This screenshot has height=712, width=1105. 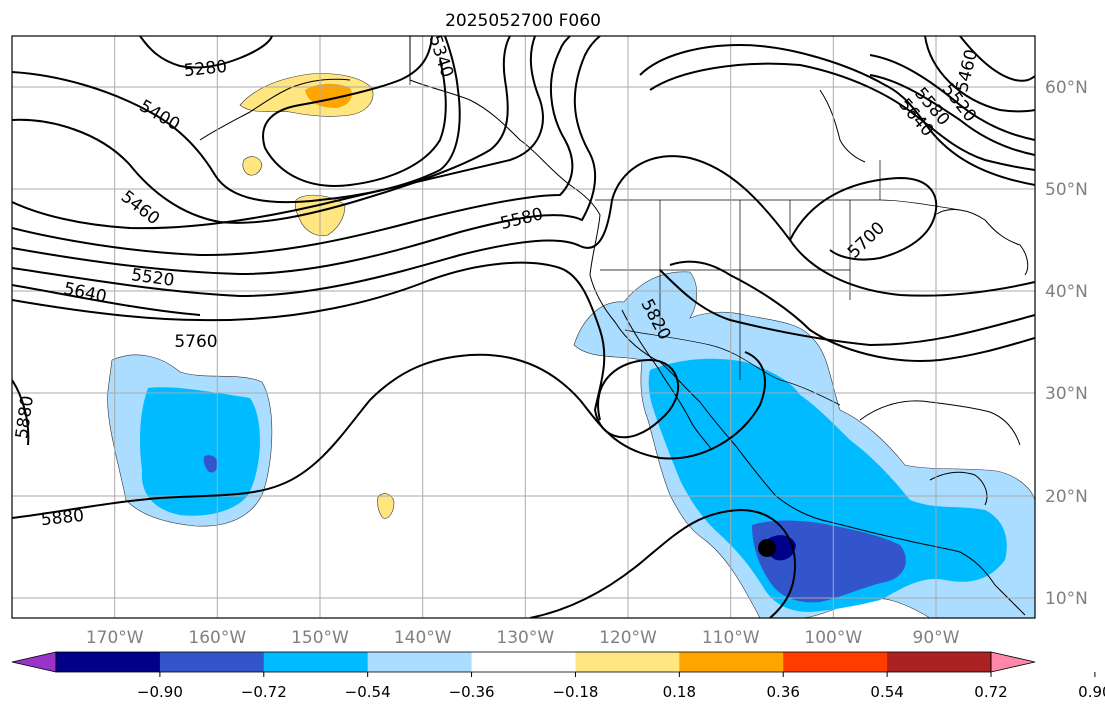 What do you see at coordinates (940, 423) in the screenshot?
I see `coastline-gulf` at bounding box center [940, 423].